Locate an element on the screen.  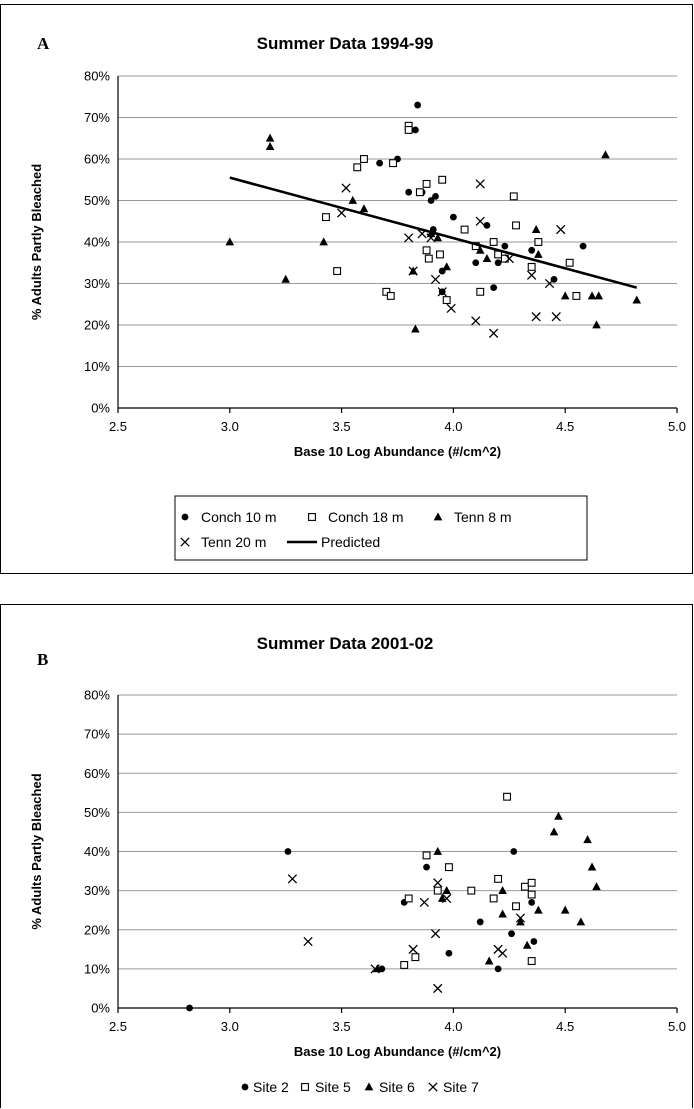
chart-0-x-tick-label: 4.5 is located at coordinates (565, 426).